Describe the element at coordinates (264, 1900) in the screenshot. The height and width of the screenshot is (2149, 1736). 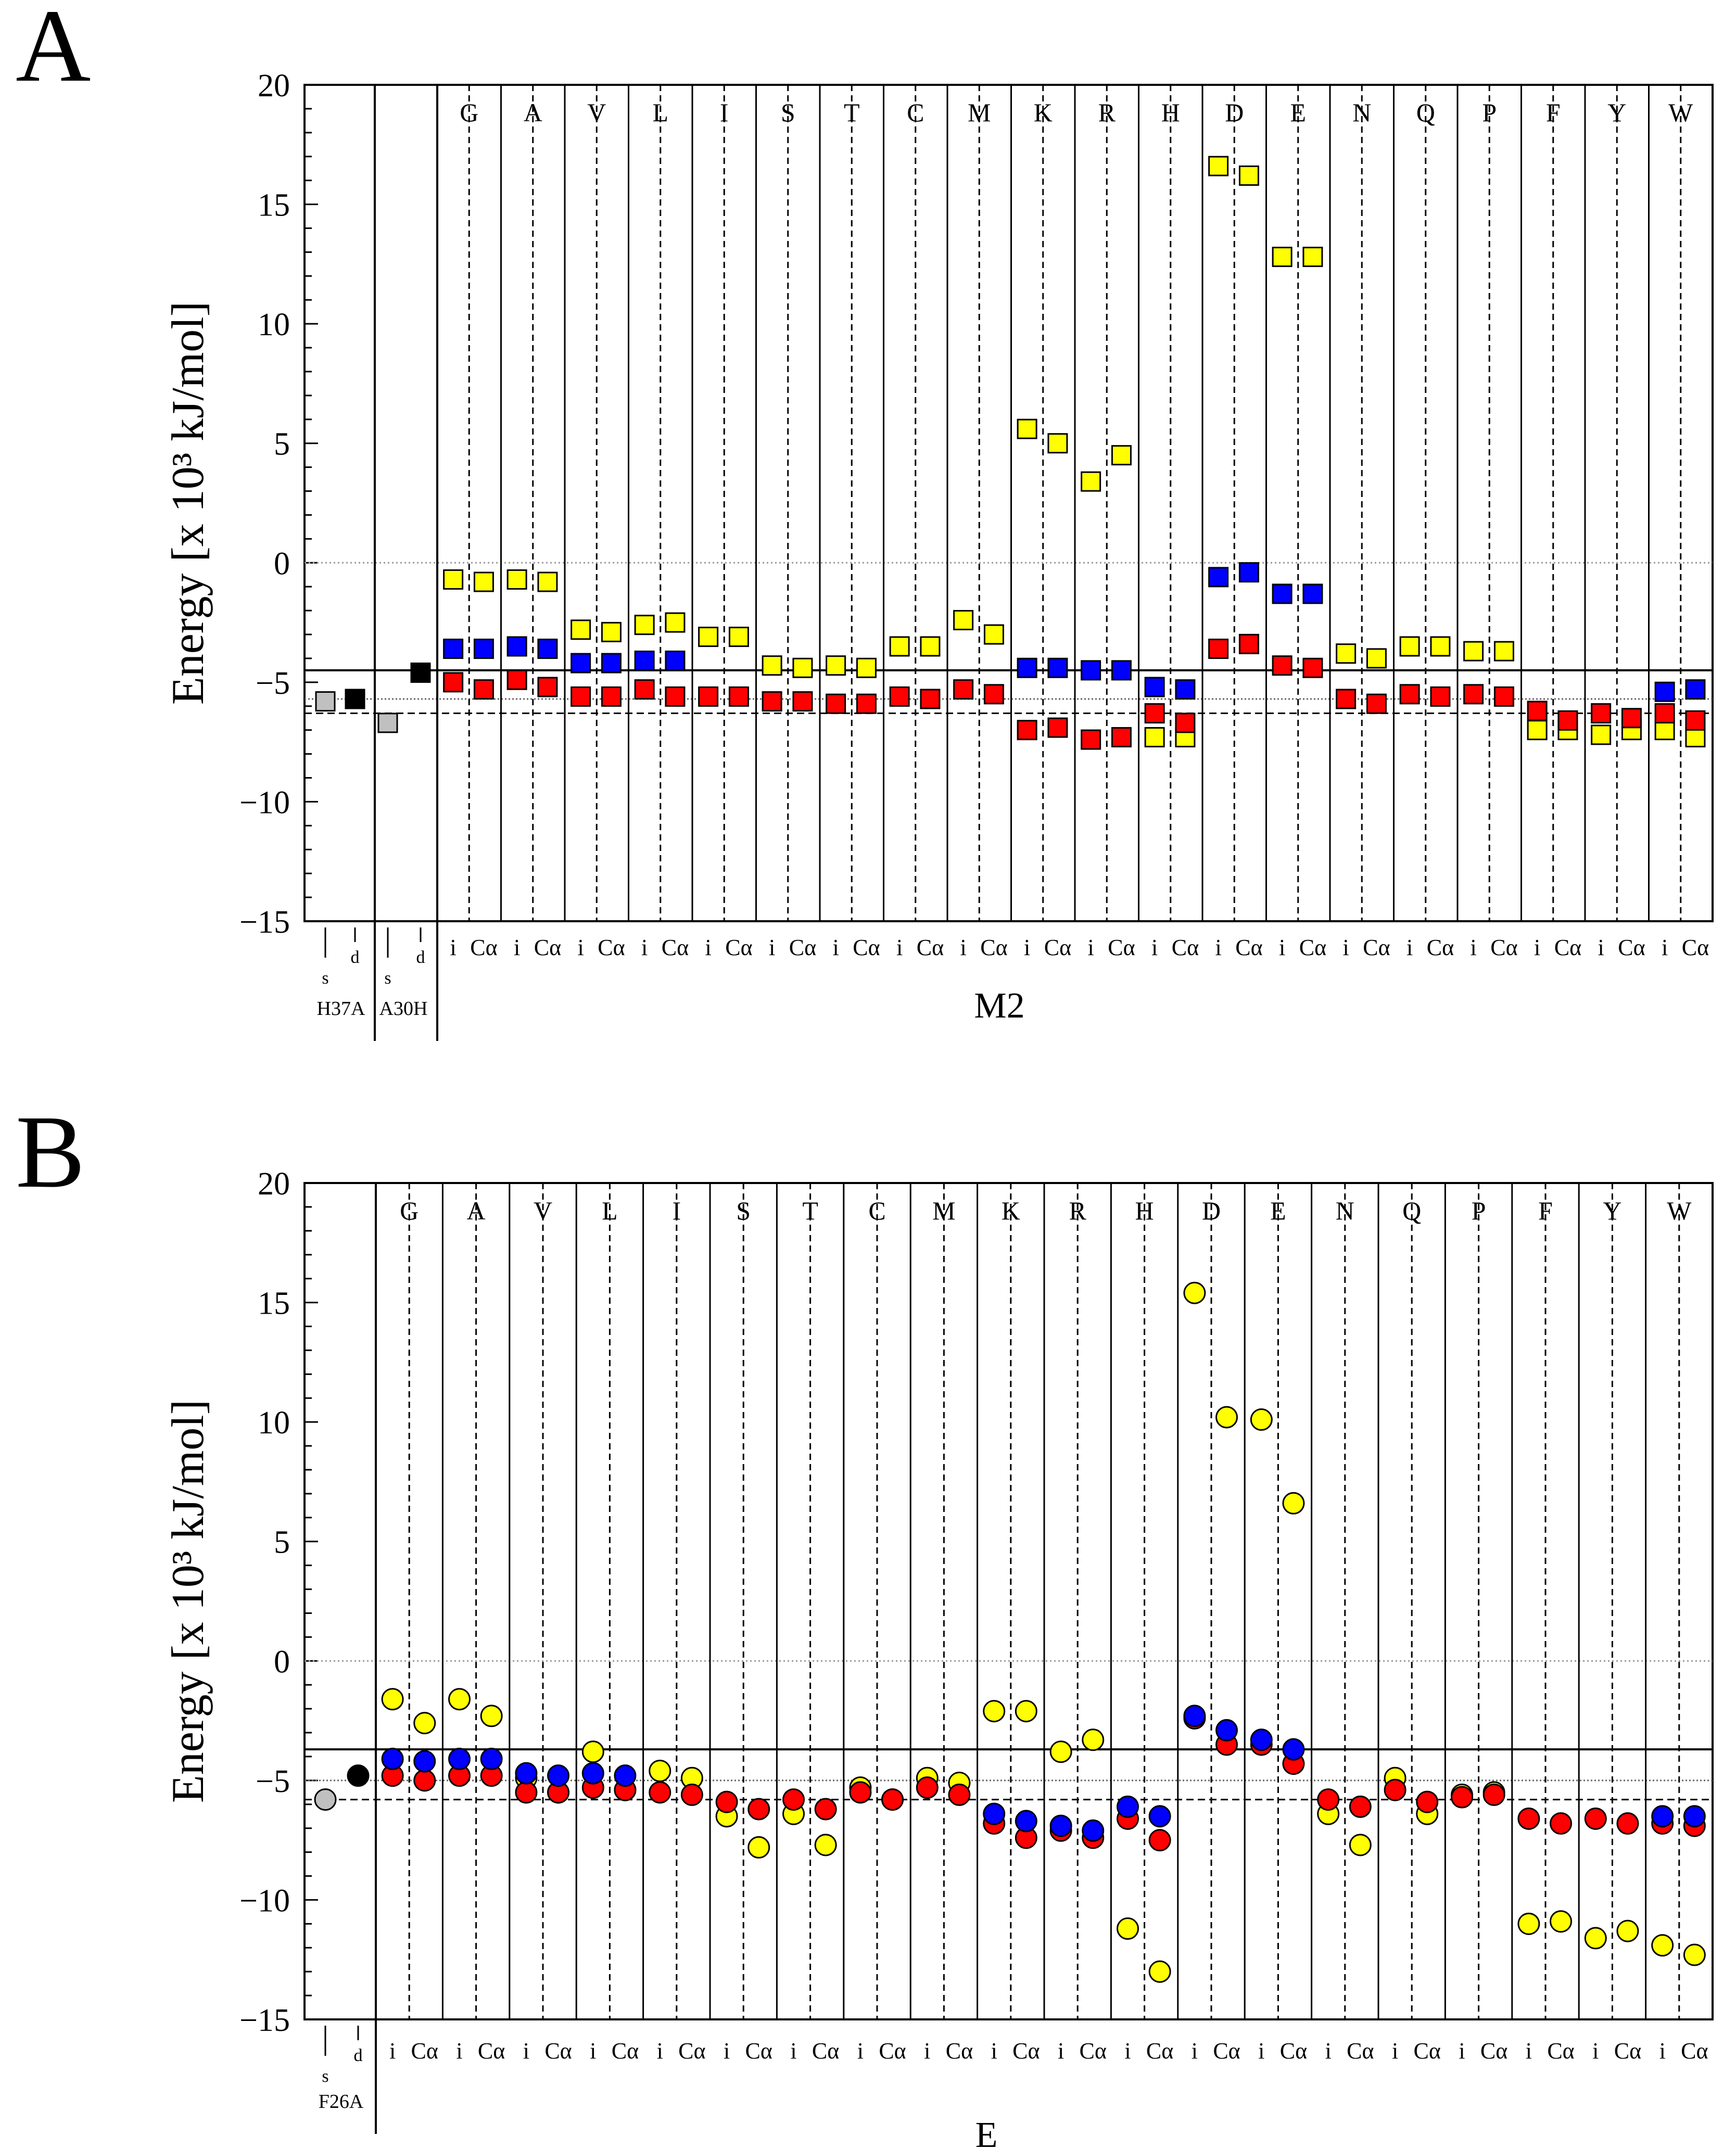
I see `y-tick-label: −10` at that location.